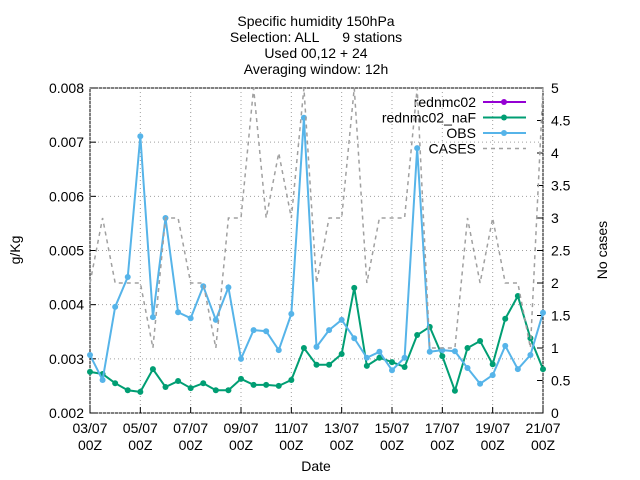 This screenshot has width=640, height=480. What do you see at coordinates (89, 436) in the screenshot?
I see `x-tick-label: 03/07 00Z` at bounding box center [89, 436].